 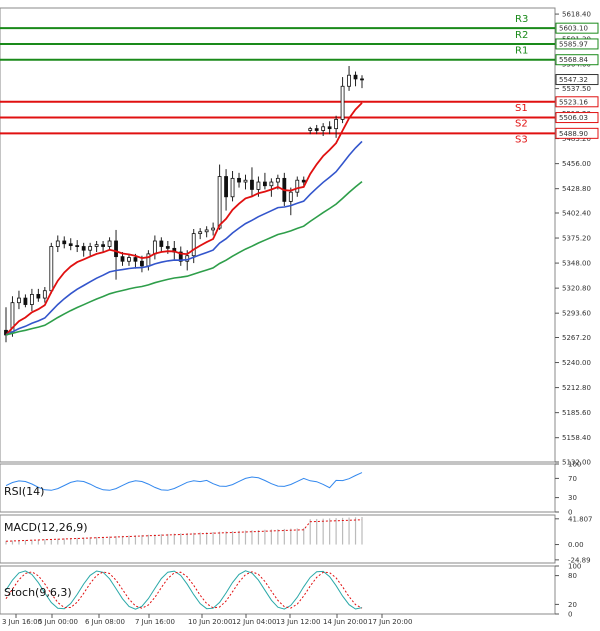 I want to click on price-tick-label: 5185.60, so click(x=576, y=413).